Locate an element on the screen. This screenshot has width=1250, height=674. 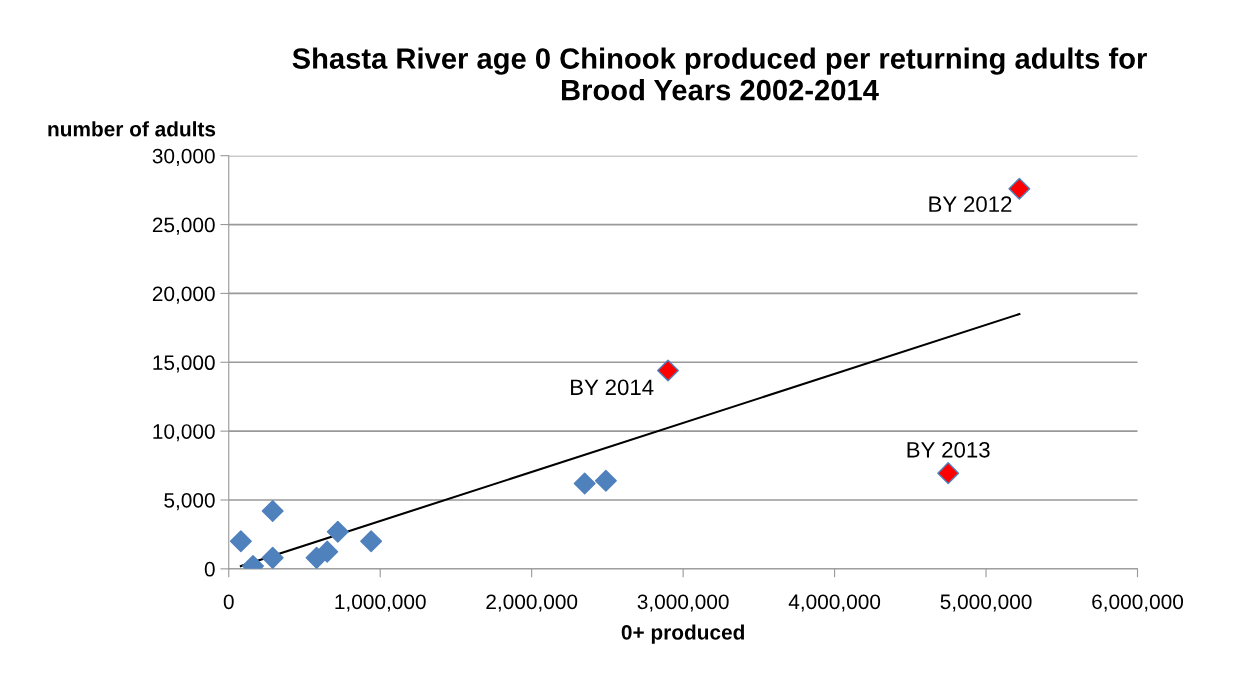
x-tick-label: 1,000,000 is located at coordinates (380, 603).